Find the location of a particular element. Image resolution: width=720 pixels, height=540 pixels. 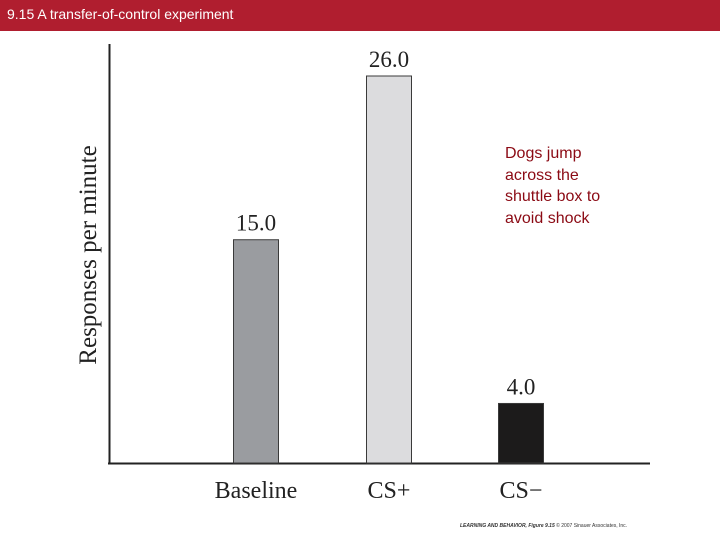

credit-book: LEARNING AND BEHAVIOR, Figure 9.15 is located at coordinates (507, 526).